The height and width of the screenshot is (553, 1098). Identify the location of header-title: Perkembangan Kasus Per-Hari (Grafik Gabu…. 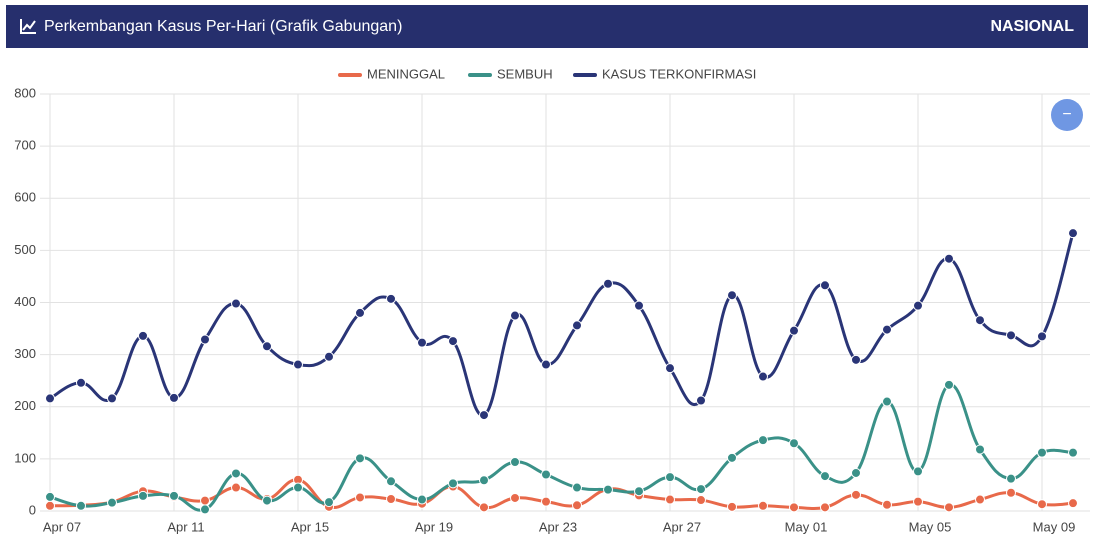
(223, 26).